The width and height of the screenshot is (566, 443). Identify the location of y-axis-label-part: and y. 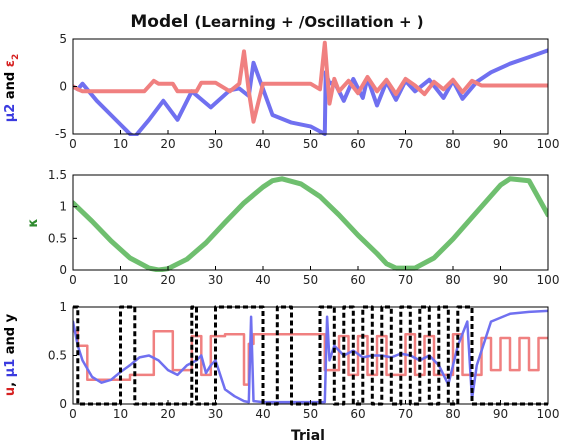
(10, 335).